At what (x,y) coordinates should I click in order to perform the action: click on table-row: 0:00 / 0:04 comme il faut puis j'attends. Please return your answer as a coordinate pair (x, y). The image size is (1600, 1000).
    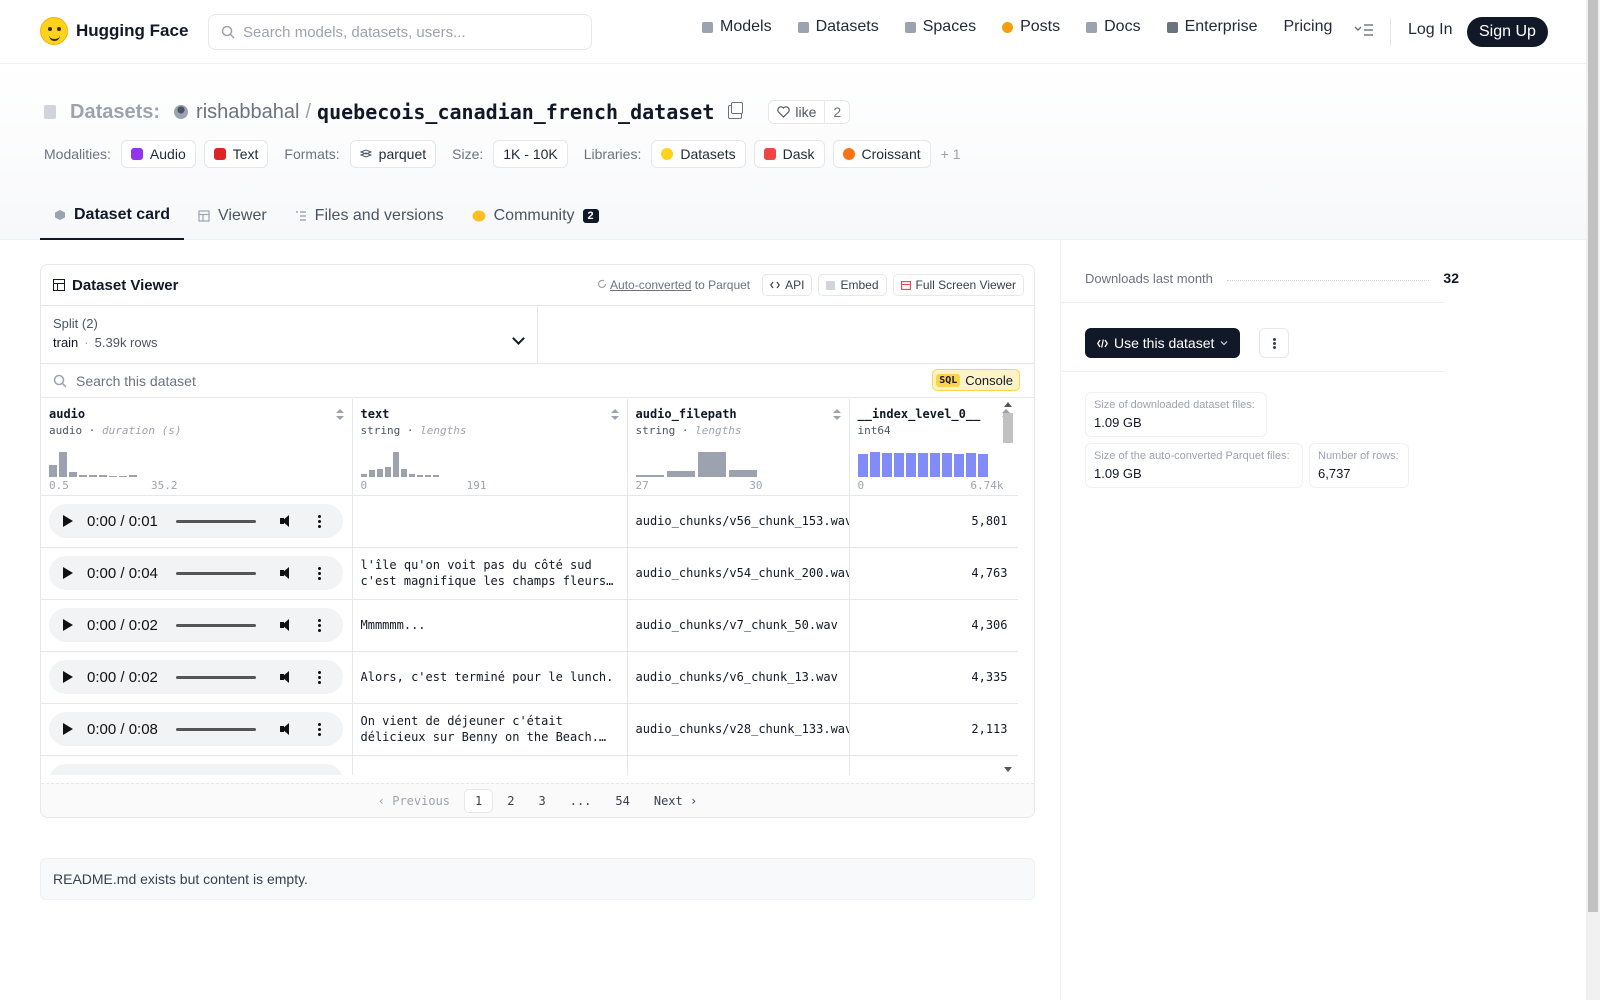
    Looking at the image, I should click on (529, 765).